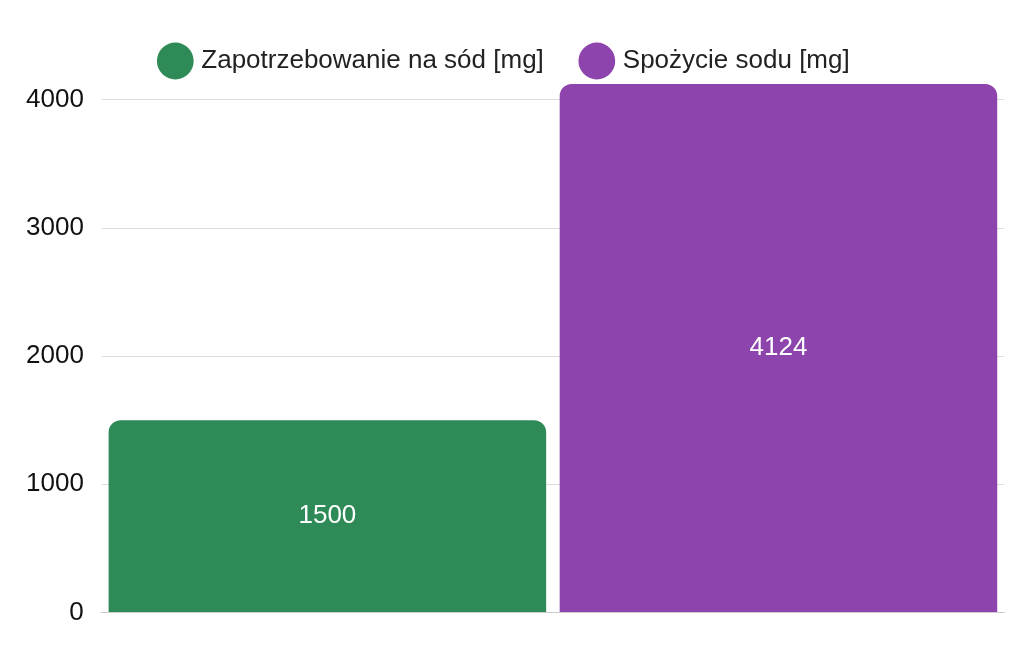  What do you see at coordinates (372, 59) in the screenshot?
I see `legend-label: Zapotrzebowanie na sód [mg]` at bounding box center [372, 59].